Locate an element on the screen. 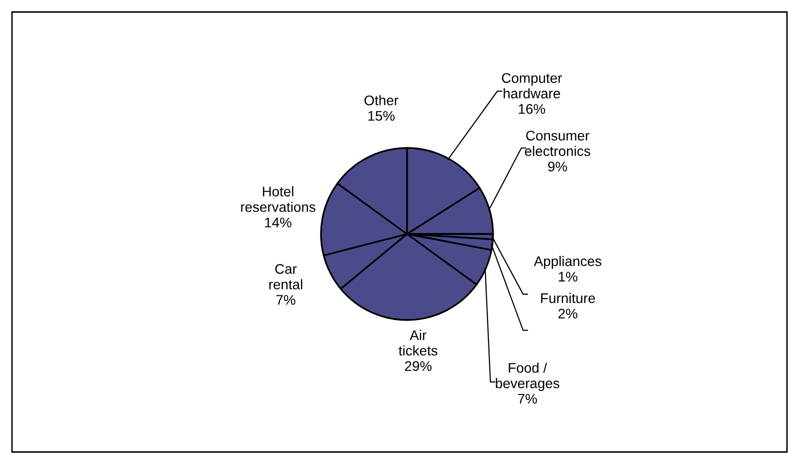 The width and height of the screenshot is (800, 462). slice-label: Hotel reservations is located at coordinates (278, 199).